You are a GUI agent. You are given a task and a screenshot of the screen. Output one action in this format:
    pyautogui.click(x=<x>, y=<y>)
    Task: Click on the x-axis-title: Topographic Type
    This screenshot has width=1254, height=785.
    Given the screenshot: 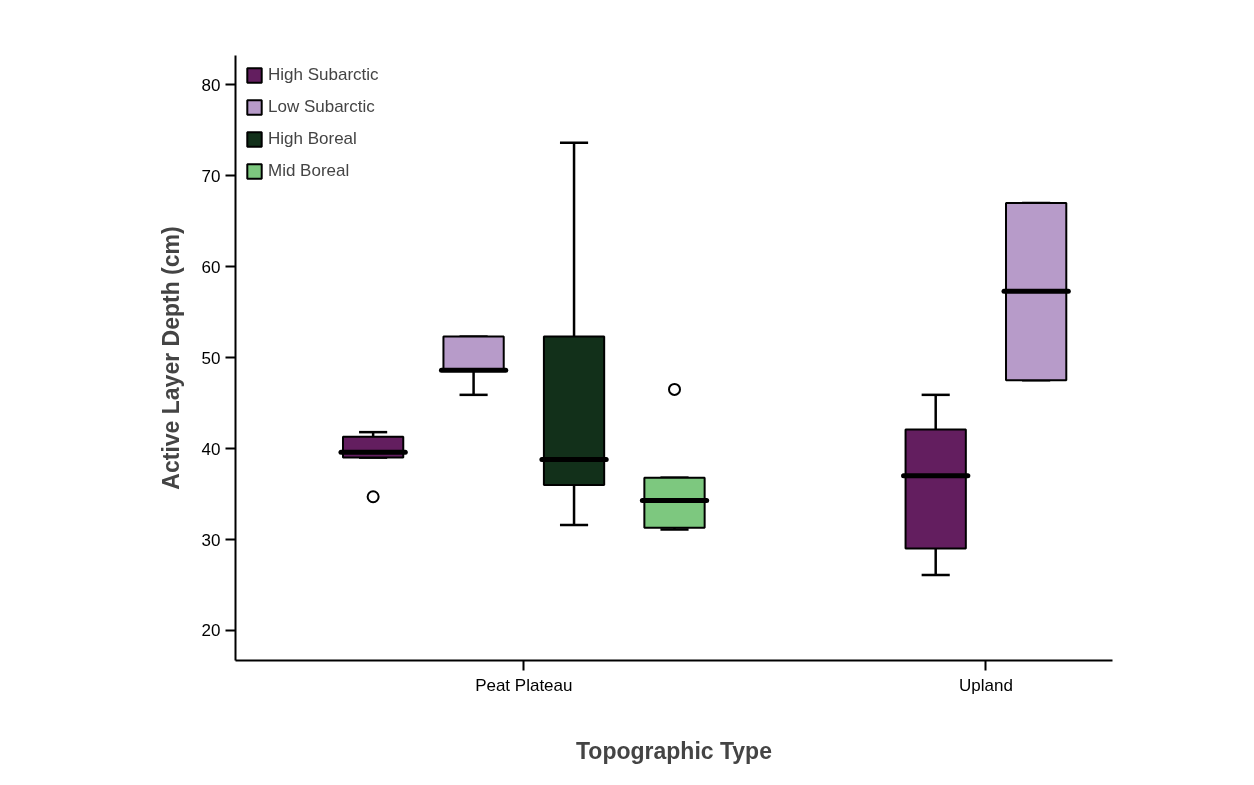 What is the action you would take?
    pyautogui.click(x=674, y=750)
    